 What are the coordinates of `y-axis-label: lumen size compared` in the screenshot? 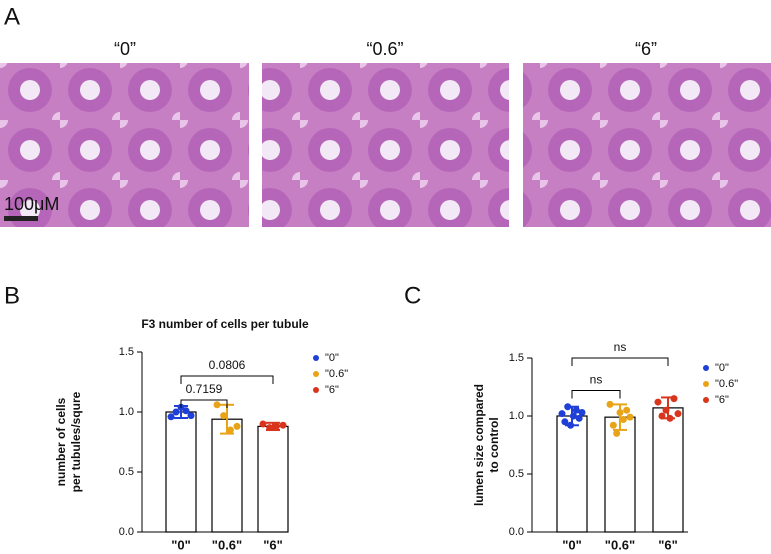 It's located at (479, 445).